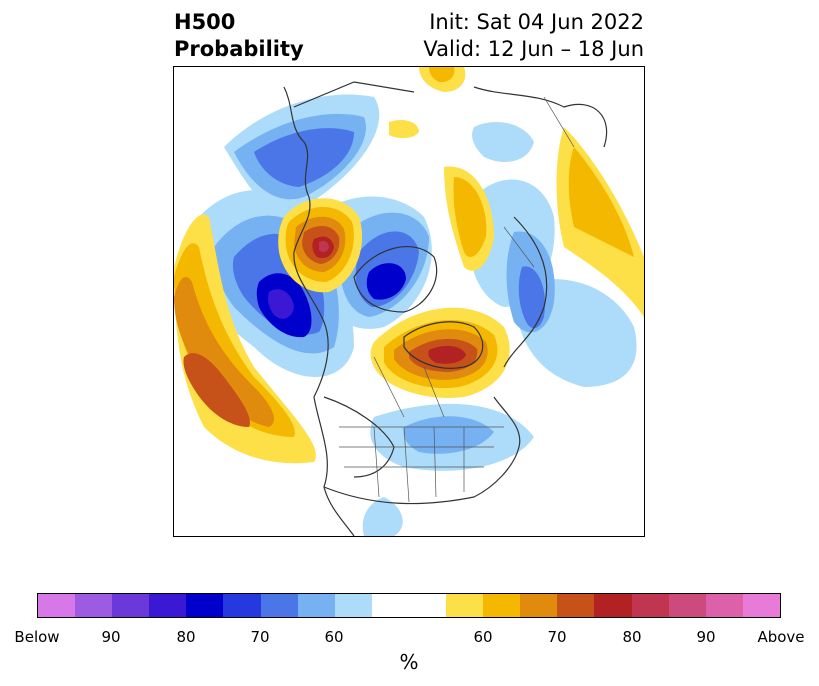 This screenshot has width=819, height=686. I want to click on legend-tick-label: Below, so click(37, 637).